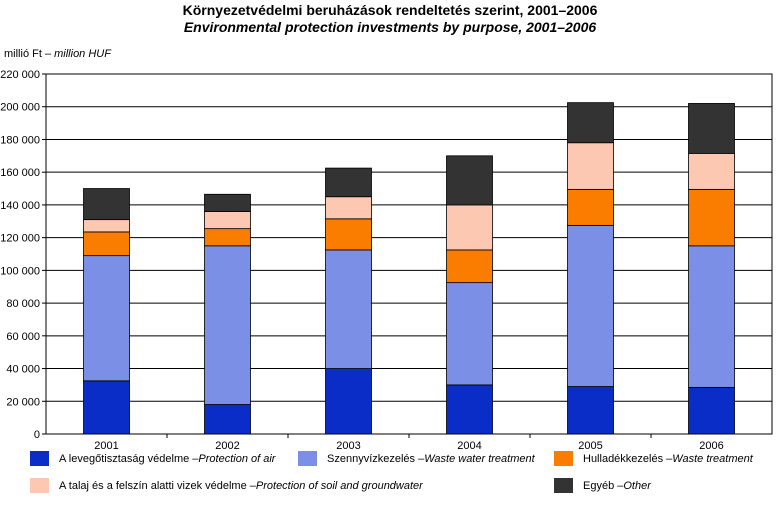 This screenshot has height=505, width=780. Describe the element at coordinates (23, 304) in the screenshot. I see `y-tick-label: 80 000` at that location.